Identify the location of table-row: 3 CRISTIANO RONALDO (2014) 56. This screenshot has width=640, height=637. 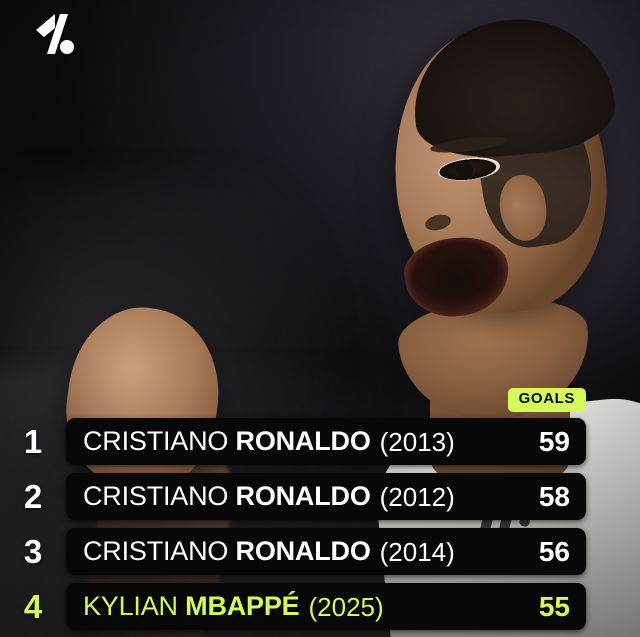
(293, 551).